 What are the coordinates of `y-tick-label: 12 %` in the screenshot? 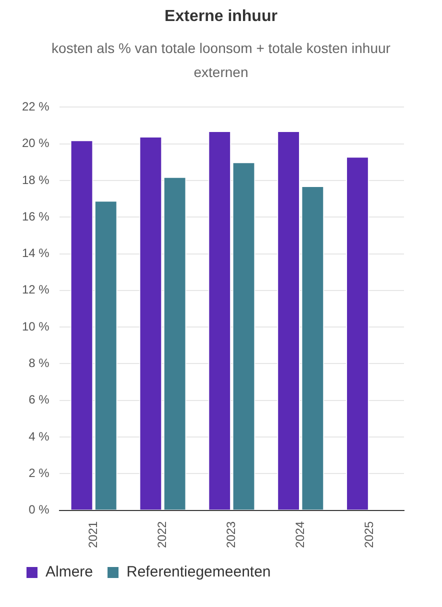 It's located at (36, 289).